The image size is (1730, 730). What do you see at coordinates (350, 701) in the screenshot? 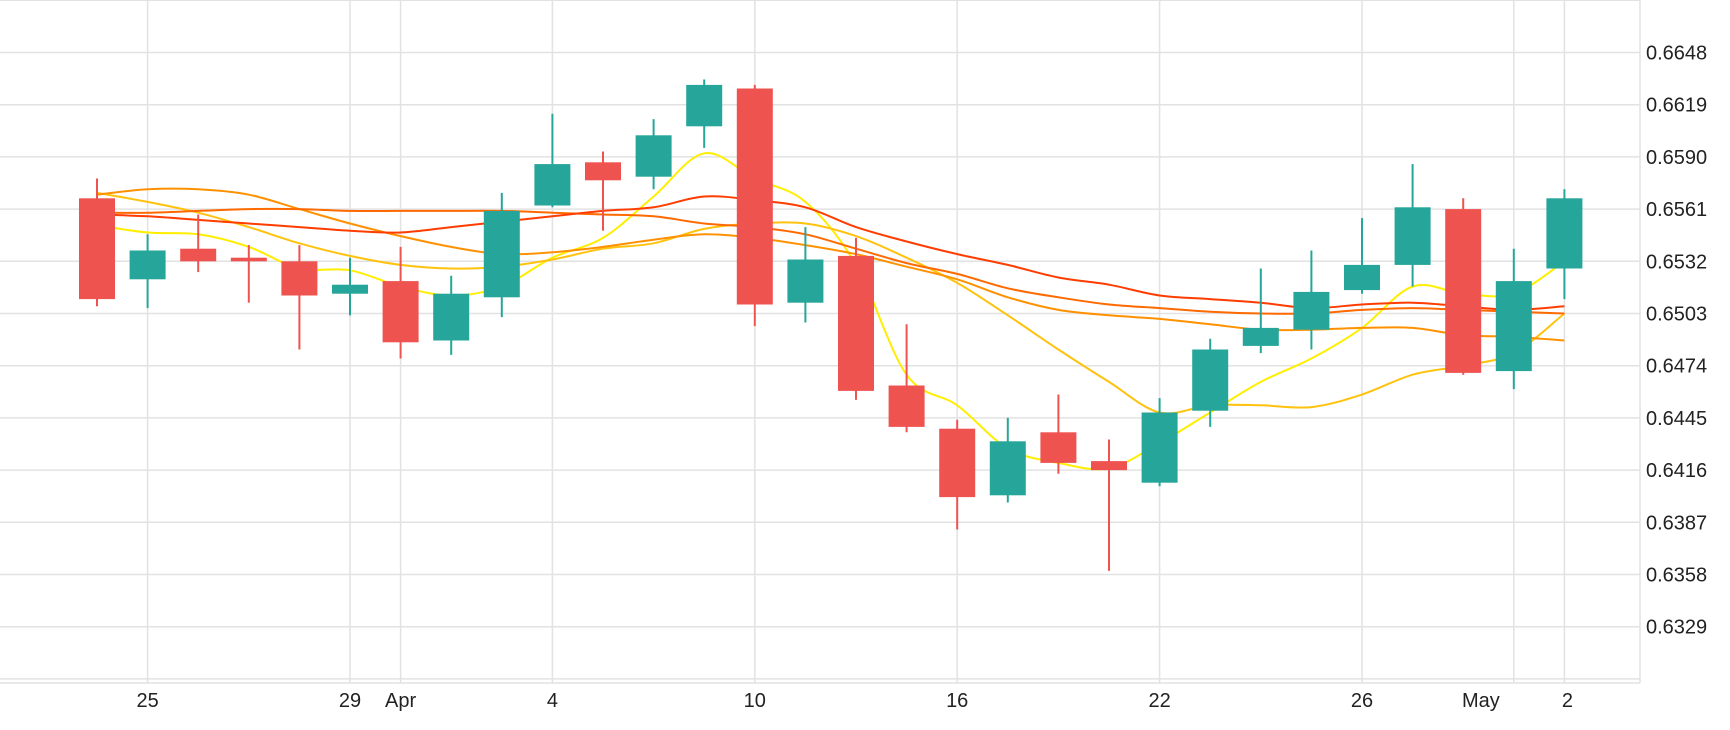
I see `x-tick-label: 29` at bounding box center [350, 701].